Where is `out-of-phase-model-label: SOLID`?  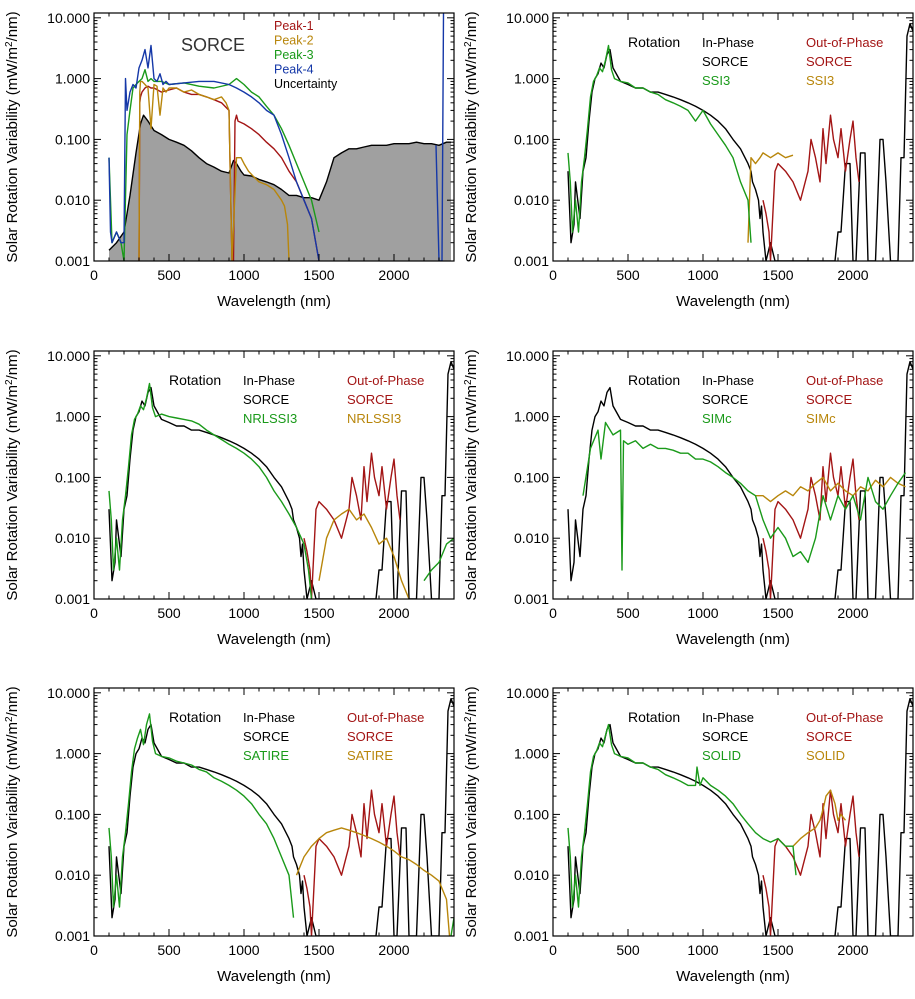 out-of-phase-model-label: SOLID is located at coordinates (825, 755).